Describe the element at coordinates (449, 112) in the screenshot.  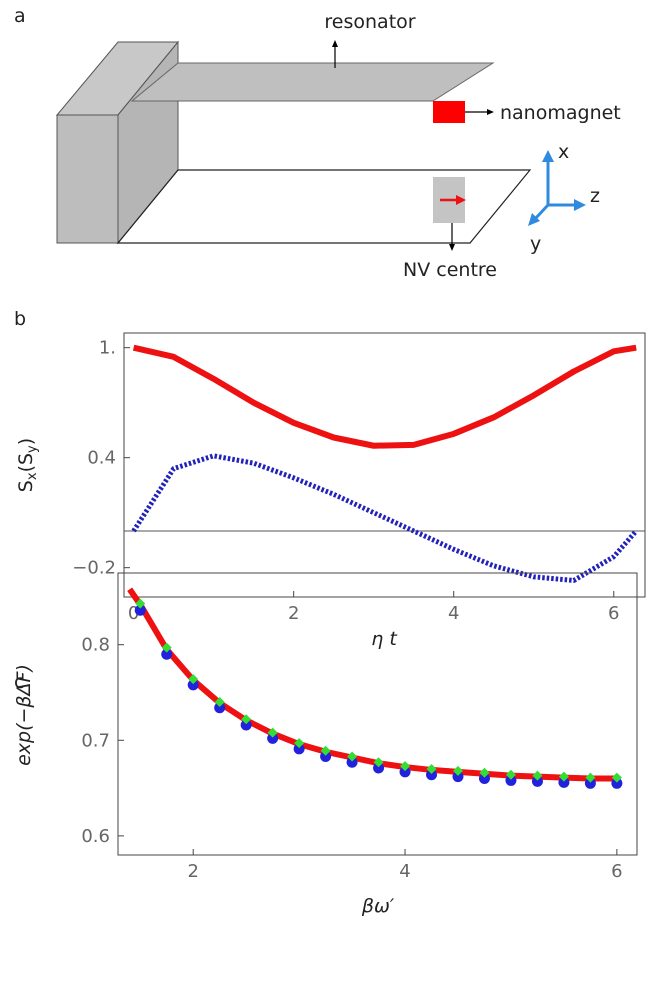
I see `nanomagnet` at that location.